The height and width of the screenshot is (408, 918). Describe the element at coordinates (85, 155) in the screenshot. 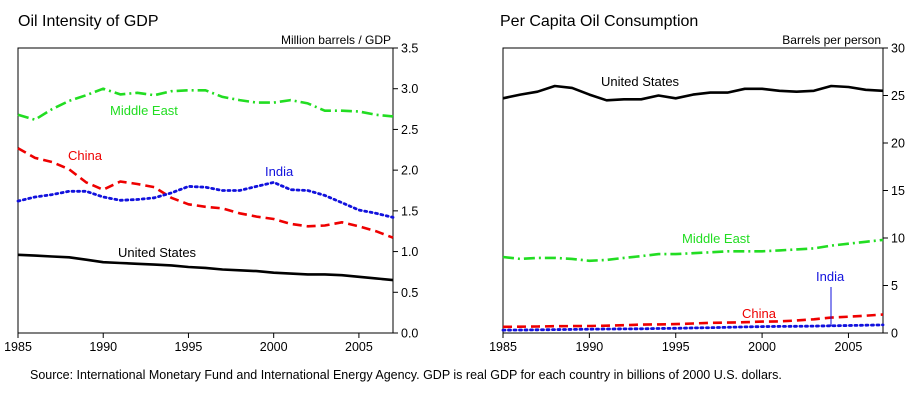

I see `oil-intensity-label-china: China` at that location.